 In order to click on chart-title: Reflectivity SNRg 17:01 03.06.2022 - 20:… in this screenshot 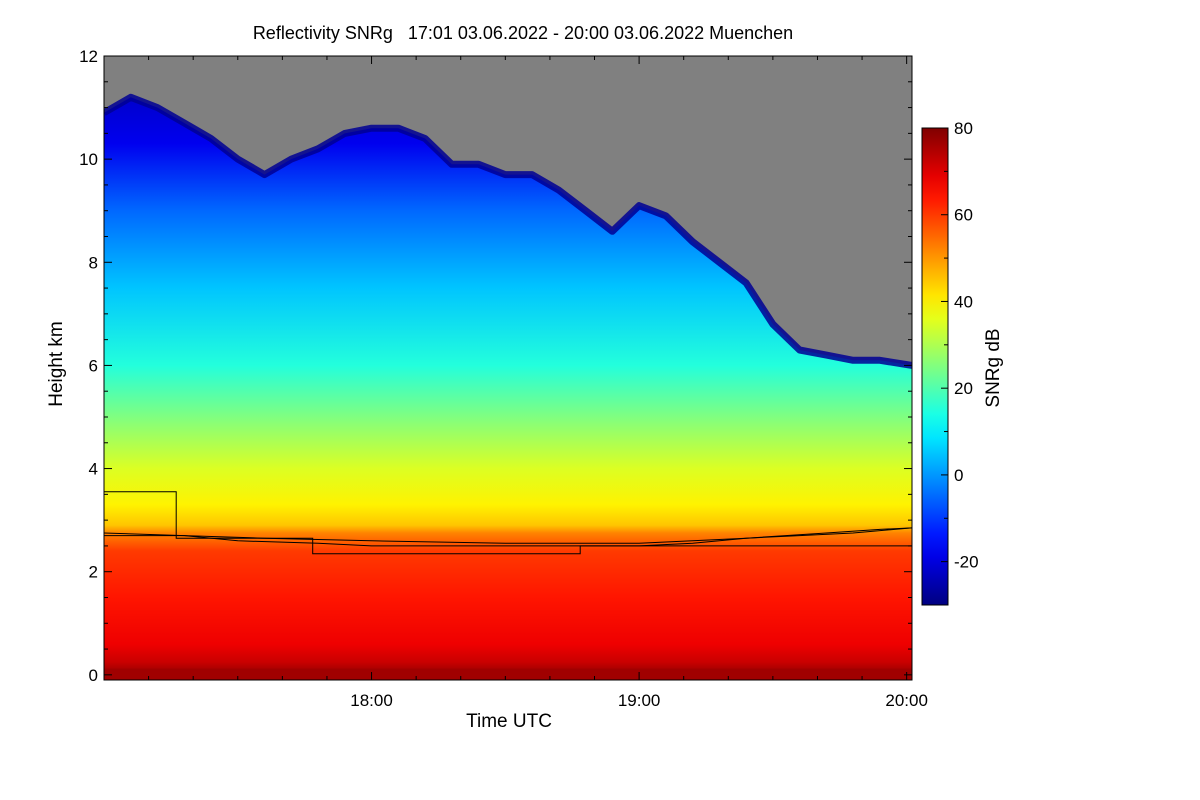, I will do `click(523, 33)`.